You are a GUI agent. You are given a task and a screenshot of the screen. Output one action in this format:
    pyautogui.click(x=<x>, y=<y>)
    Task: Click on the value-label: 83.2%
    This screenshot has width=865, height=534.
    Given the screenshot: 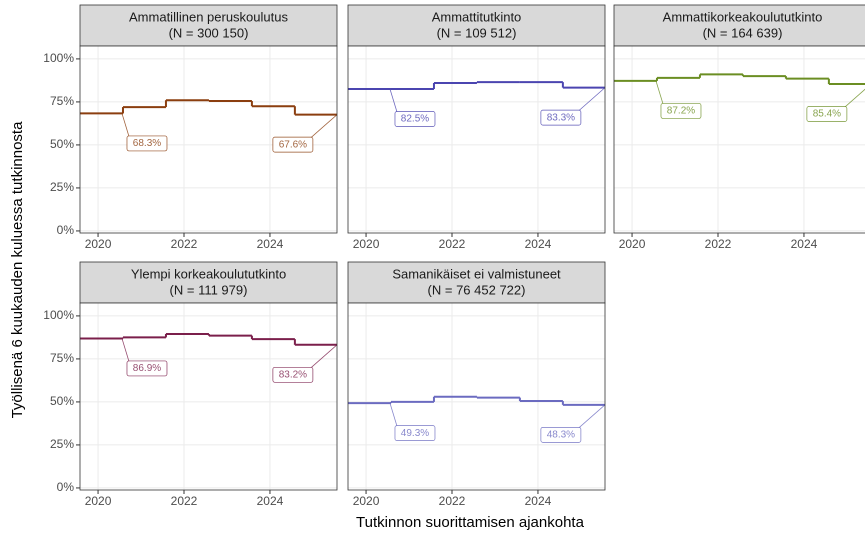 What is the action you would take?
    pyautogui.click(x=293, y=374)
    